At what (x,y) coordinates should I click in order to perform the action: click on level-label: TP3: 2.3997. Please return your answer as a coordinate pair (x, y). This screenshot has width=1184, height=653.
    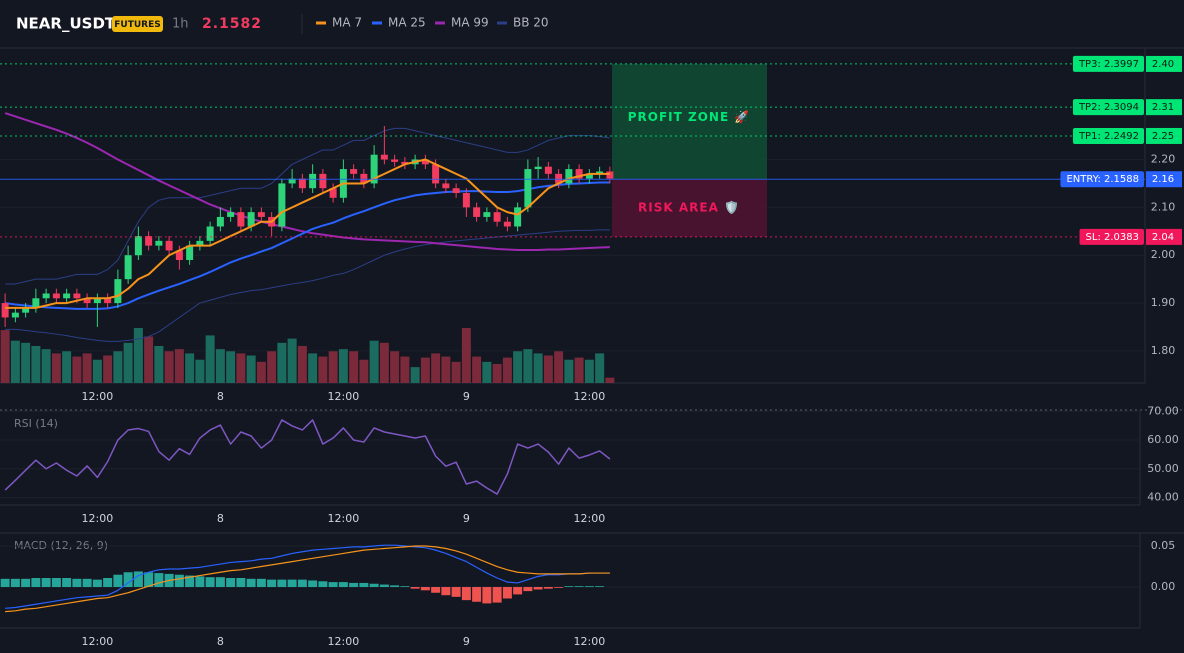
    Looking at the image, I should click on (1108, 64).